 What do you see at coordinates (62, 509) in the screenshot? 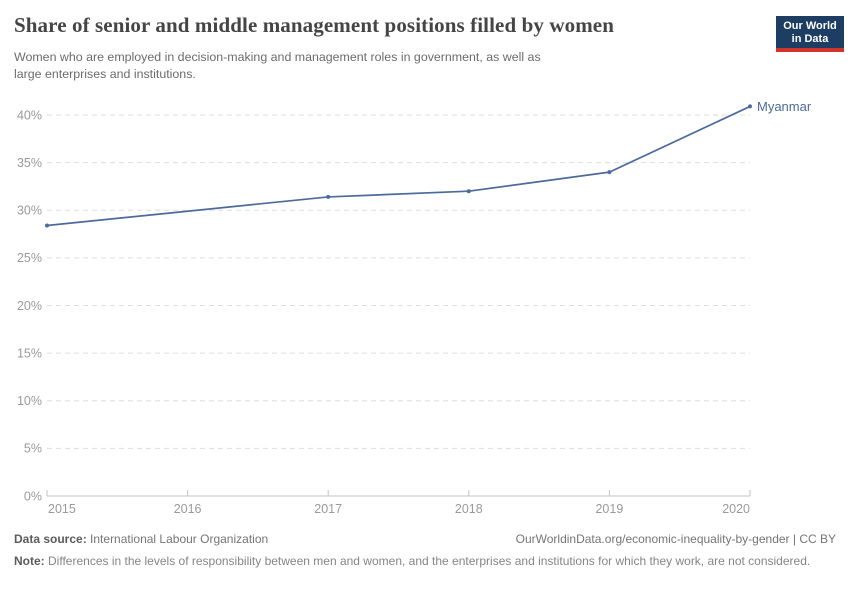
I see `x-tick-label: 2015` at bounding box center [62, 509].